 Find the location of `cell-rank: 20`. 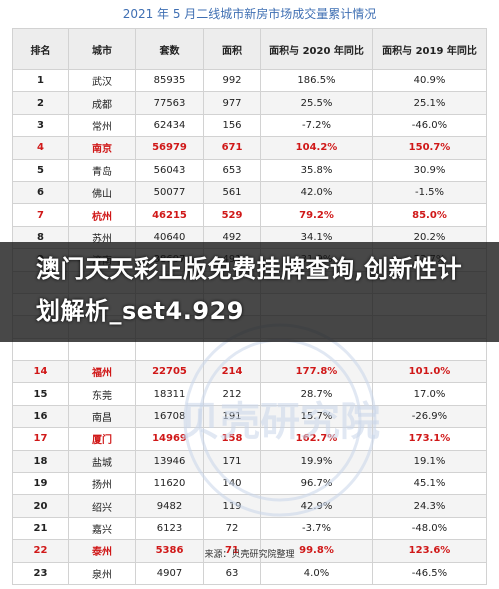

cell-rank: 20 is located at coordinates (40, 506).